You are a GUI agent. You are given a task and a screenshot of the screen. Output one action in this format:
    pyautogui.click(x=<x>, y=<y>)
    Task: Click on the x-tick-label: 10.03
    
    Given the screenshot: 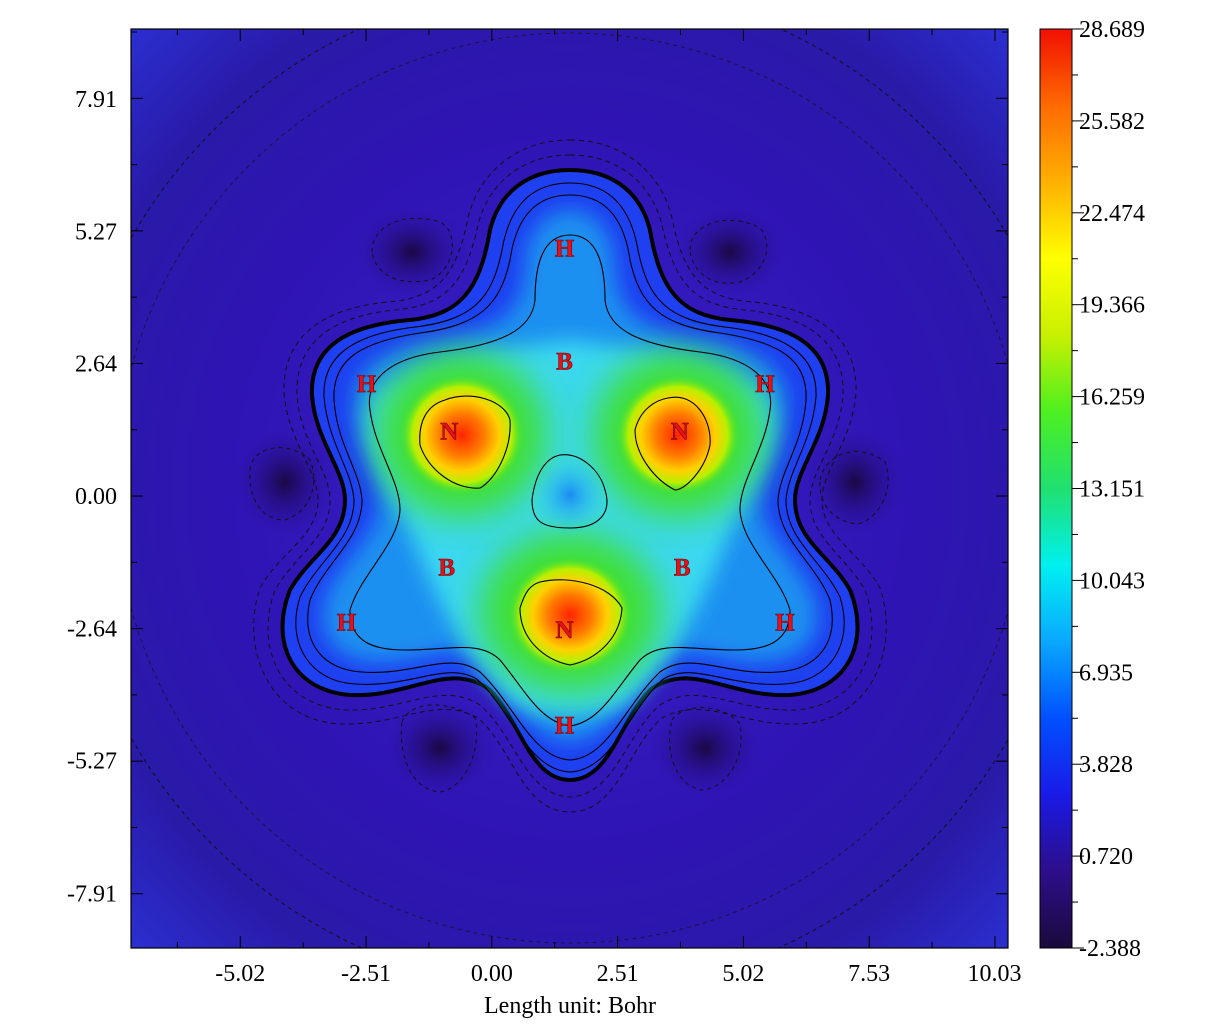 What is the action you would take?
    pyautogui.click(x=994, y=974)
    